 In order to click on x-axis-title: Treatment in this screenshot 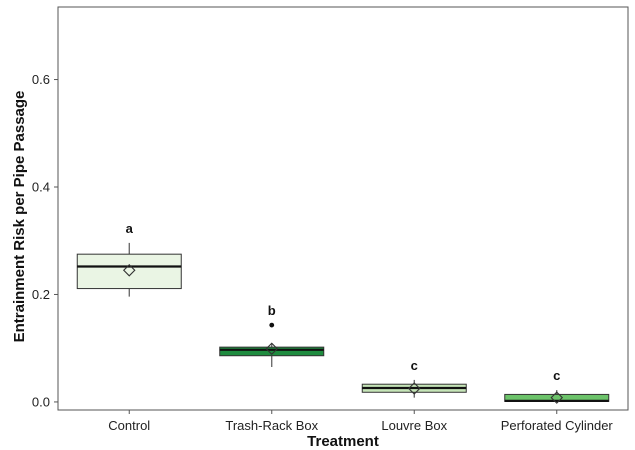, I will do `click(343, 441)`.